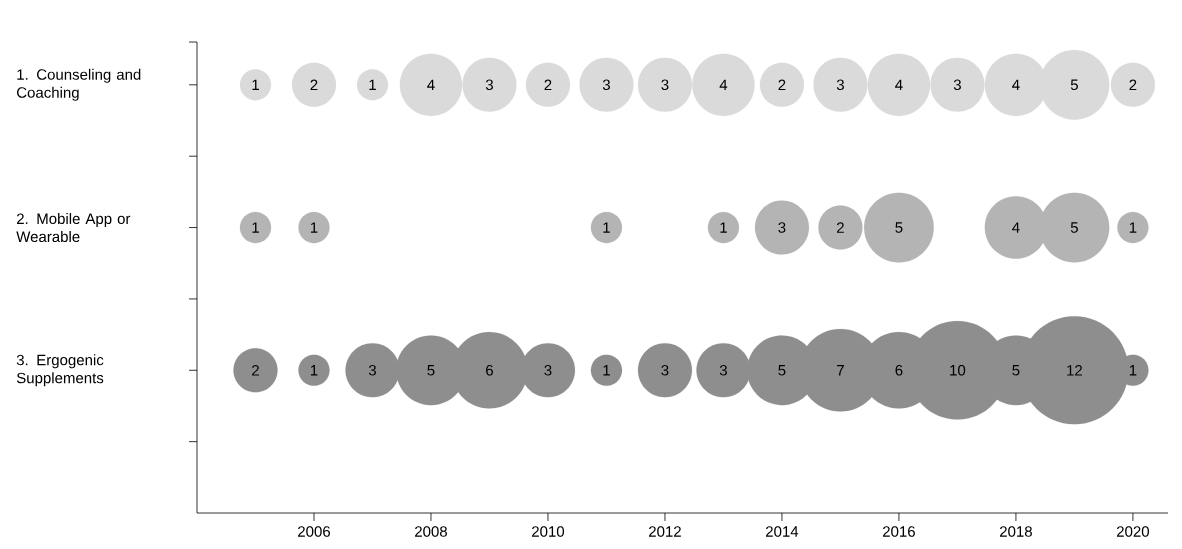  Describe the element at coordinates (899, 531) in the screenshot. I see `x-tick-label: 2016` at that location.